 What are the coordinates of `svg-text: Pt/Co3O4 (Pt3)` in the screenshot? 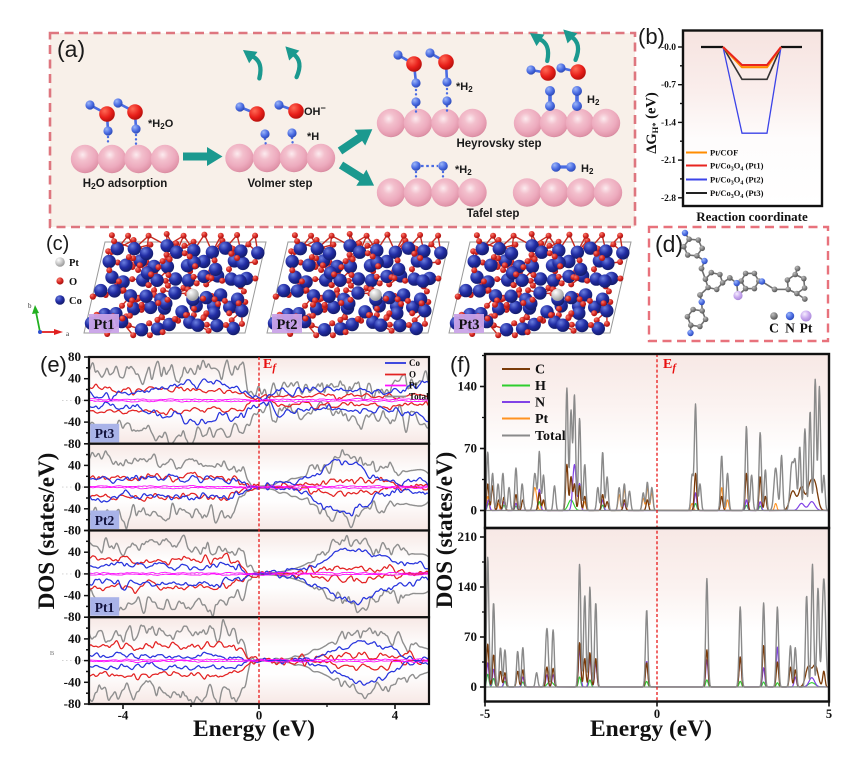 It's located at (737, 194).